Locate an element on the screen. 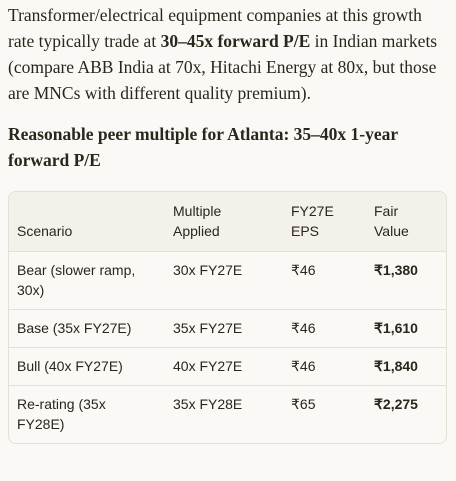 The width and height of the screenshot is (456, 481). table-cell: ₹2,275 is located at coordinates (406, 414).